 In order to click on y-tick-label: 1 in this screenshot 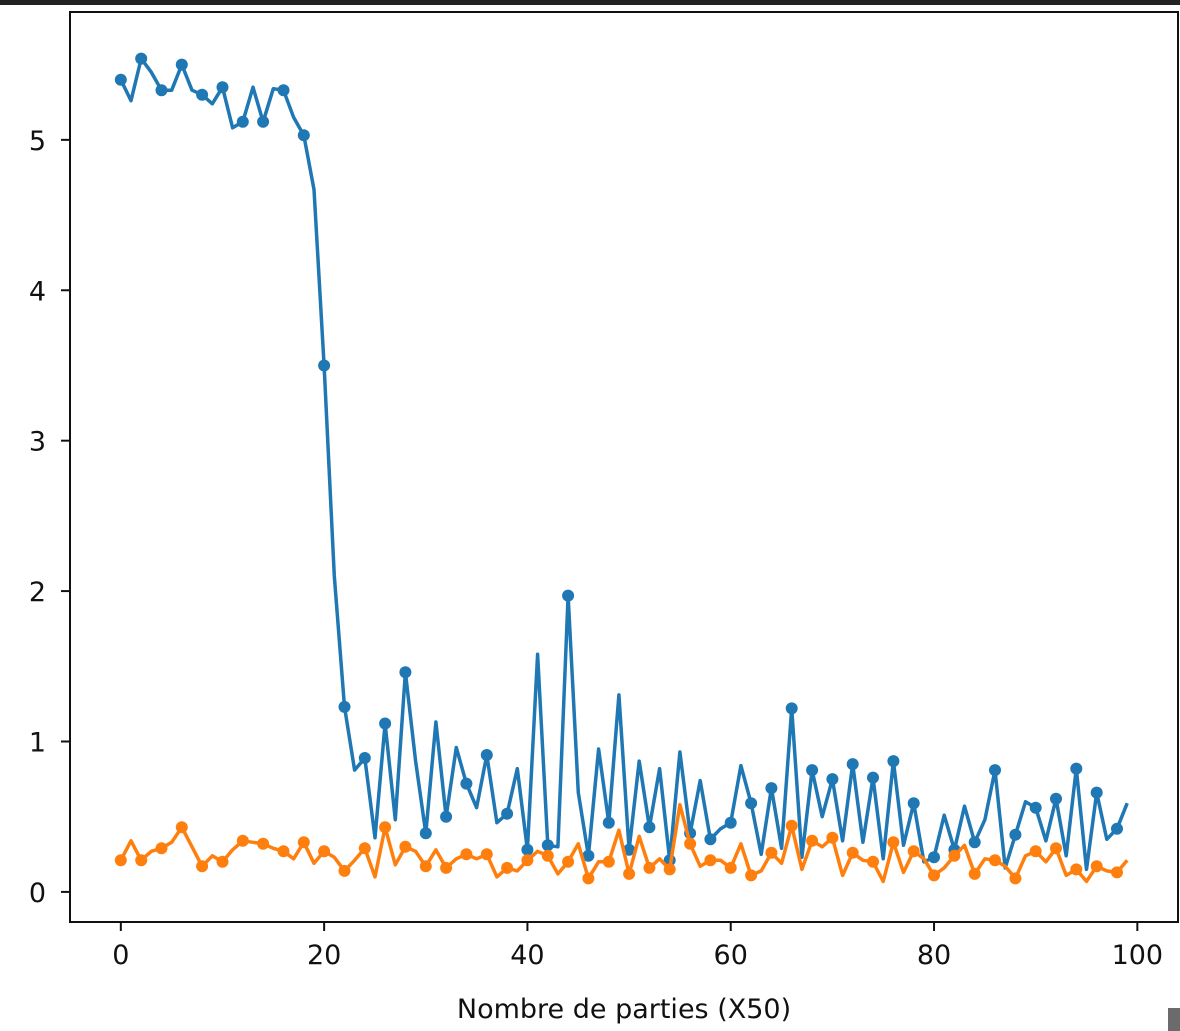, I will do `click(37, 743)`.